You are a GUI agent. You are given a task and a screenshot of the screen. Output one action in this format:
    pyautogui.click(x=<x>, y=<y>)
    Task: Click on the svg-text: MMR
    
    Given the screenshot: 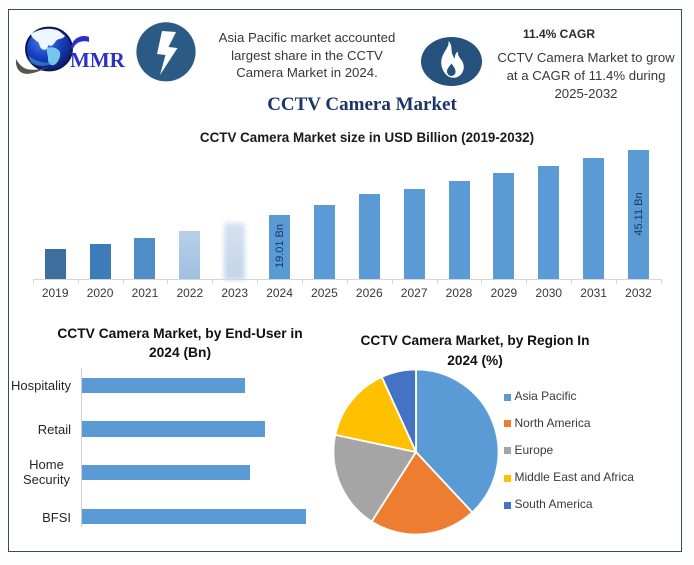 What is the action you would take?
    pyautogui.click(x=98, y=60)
    